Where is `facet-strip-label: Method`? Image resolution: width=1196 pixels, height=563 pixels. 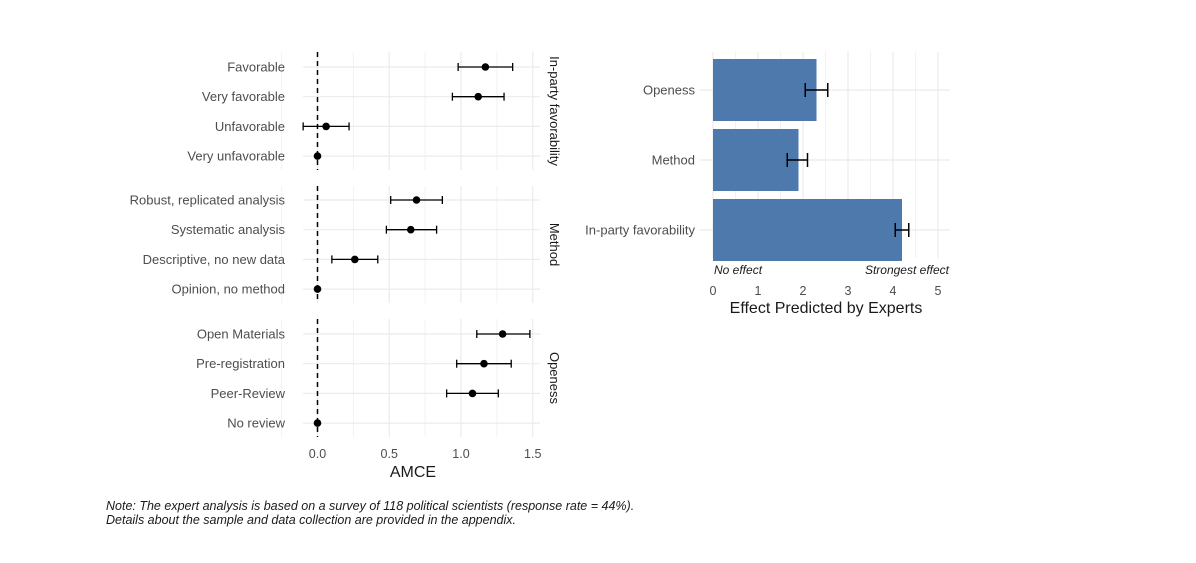 facet-strip-label: Method is located at coordinates (554, 244).